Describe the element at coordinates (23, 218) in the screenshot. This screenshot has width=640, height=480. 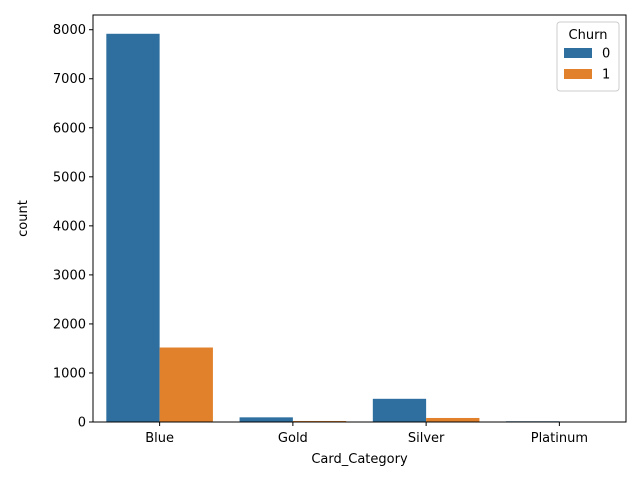
I see `y-axis-label: count` at that location.